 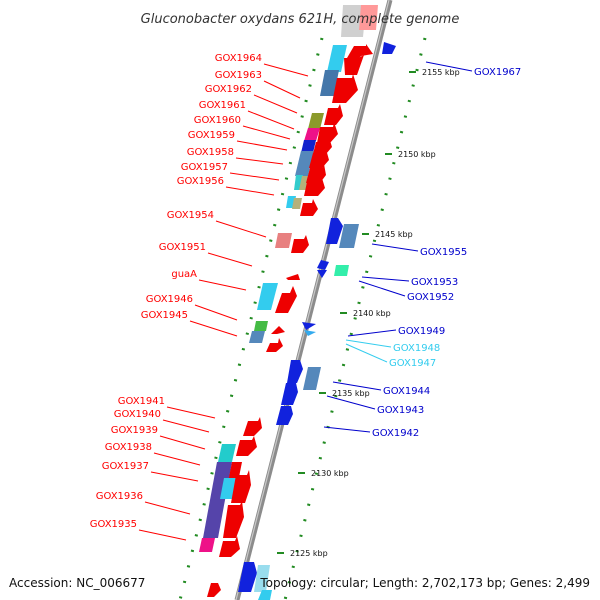 What do you see at coordinates (204, 167) in the screenshot?
I see `gene-label-left: GOX1957` at bounding box center [204, 167].